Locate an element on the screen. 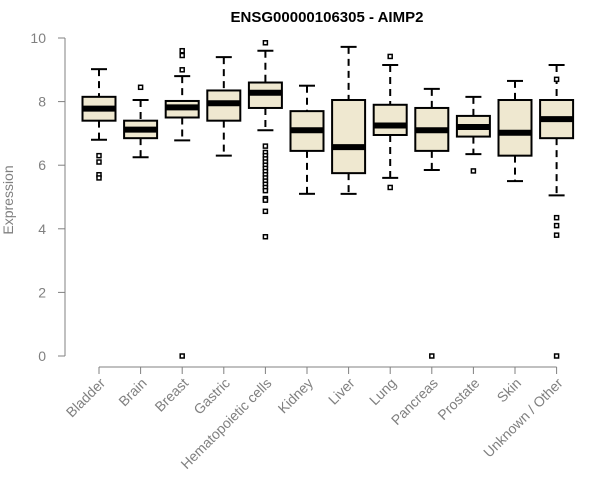 This screenshot has width=600, height=500. box-skin is located at coordinates (515, 131).